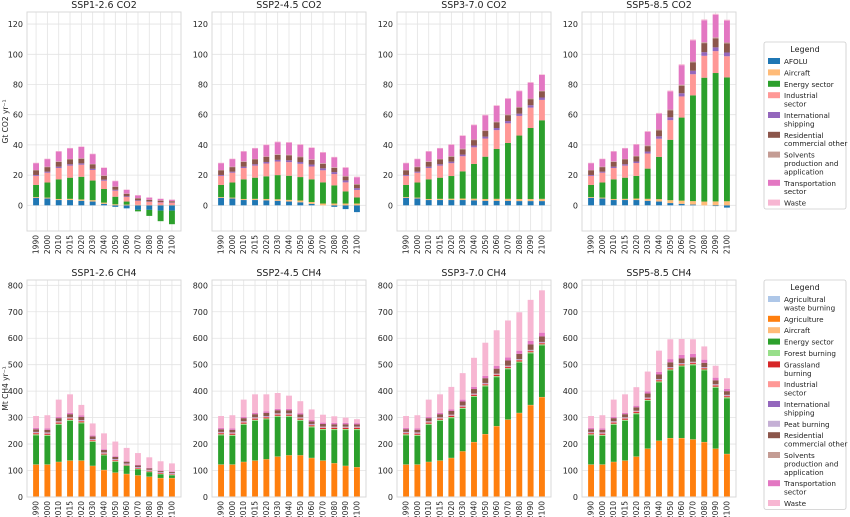 This screenshot has height=517, width=850. Describe the element at coordinates (149, 509) in the screenshot. I see `x-tick-label: 2080` at that location.